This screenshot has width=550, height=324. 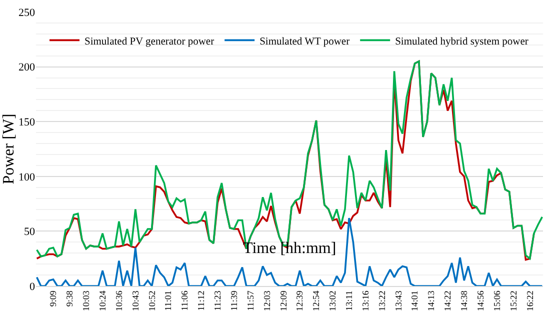 What do you see at coordinates (53, 298) in the screenshot?
I see `x-tick-label: 9:09` at bounding box center [53, 298].